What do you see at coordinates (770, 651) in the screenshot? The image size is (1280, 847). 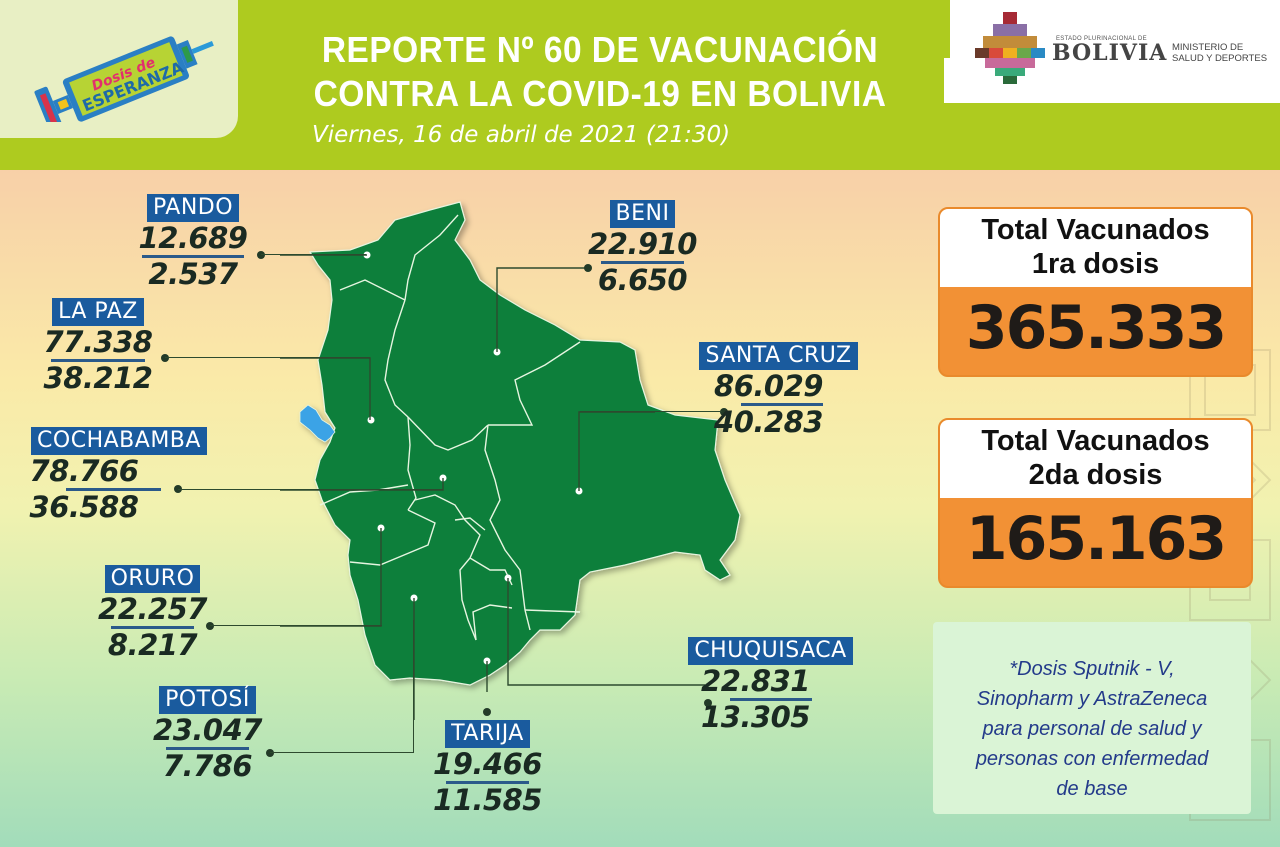 I see `region-name: CHUQUISACA` at bounding box center [770, 651].